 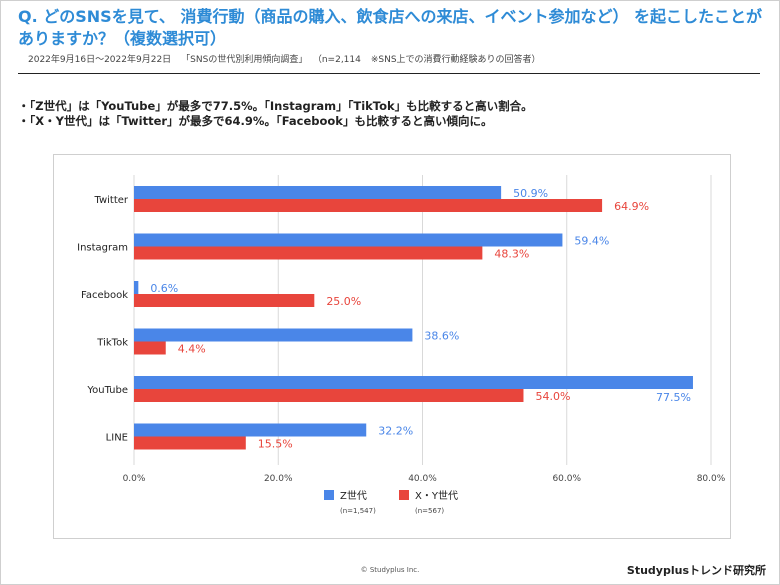 What do you see at coordinates (164, 288) in the screenshot?
I see `data-label: 0.6%` at bounding box center [164, 288].